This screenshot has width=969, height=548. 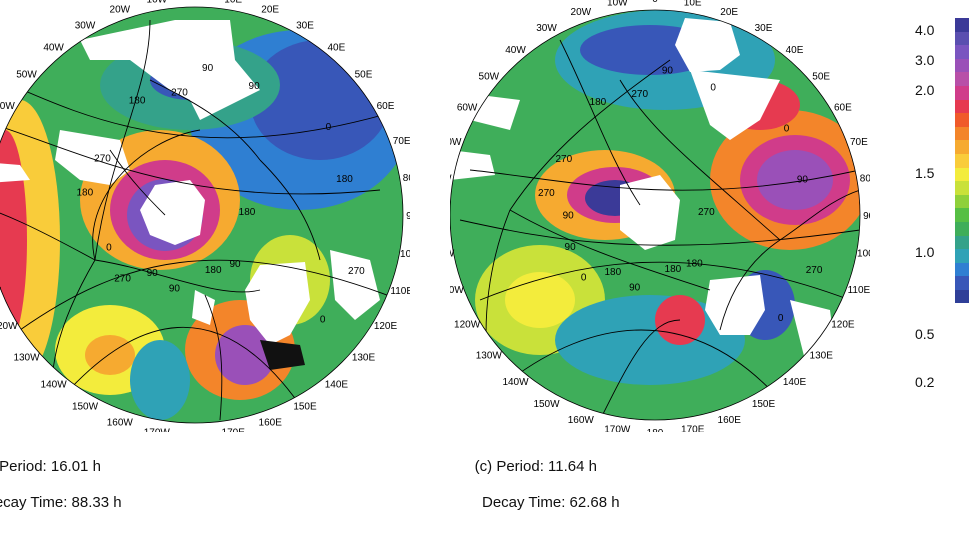 I want to click on colorbar: 4.0 3.0 2.0 1.5 1.0 0.5 0.2, so click(x=937, y=218).